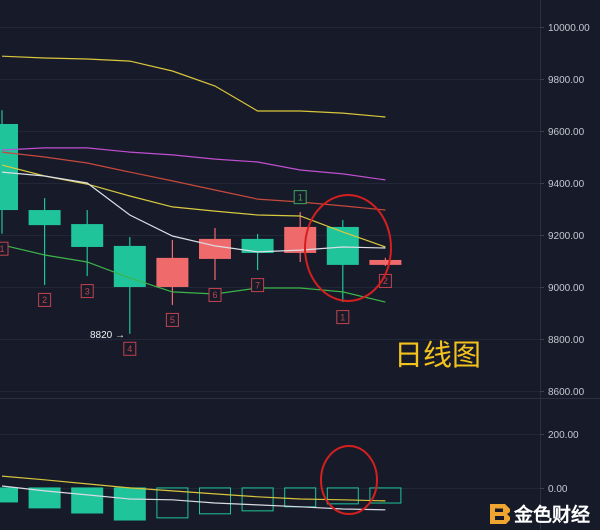 Image resolution: width=600 pixels, height=530 pixels. Describe the element at coordinates (437, 355) in the screenshot. I see `chart-caption: 日线图` at that location.